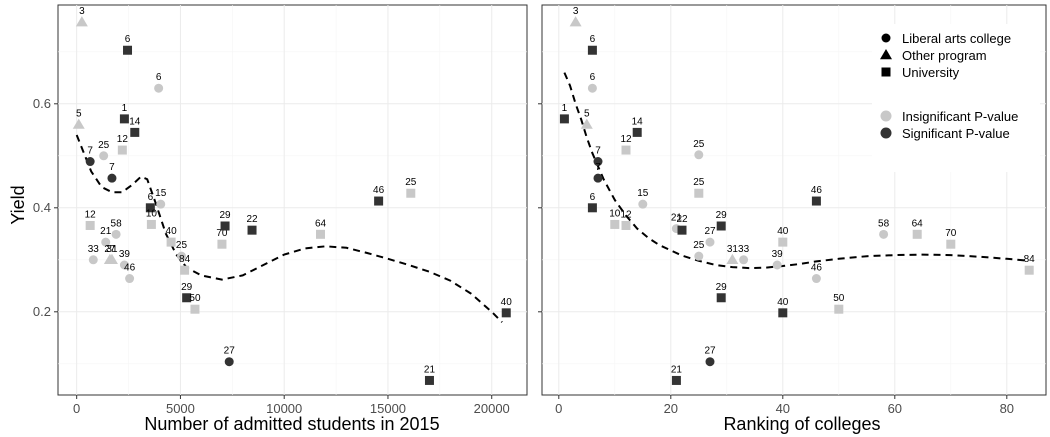 Image resolution: width=1050 pixels, height=437 pixels. I want to click on point-label: 84, so click(185, 259).